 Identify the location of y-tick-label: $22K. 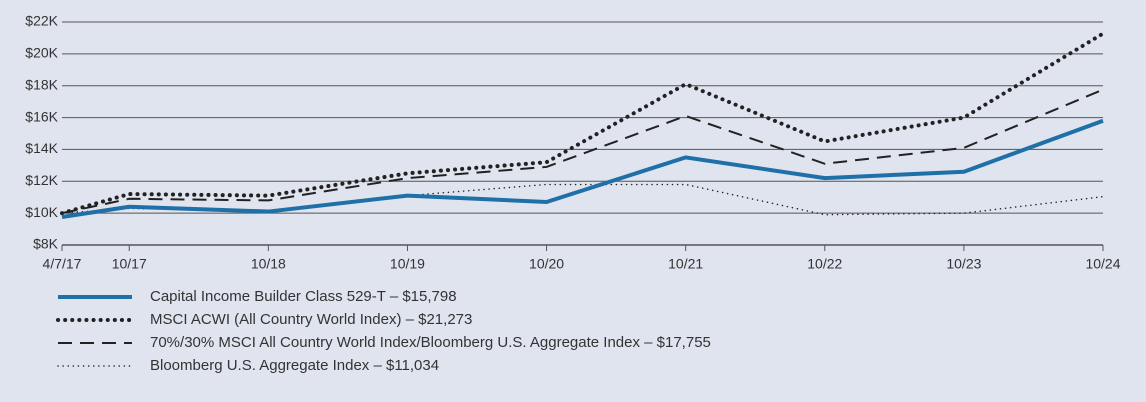
(41, 21).